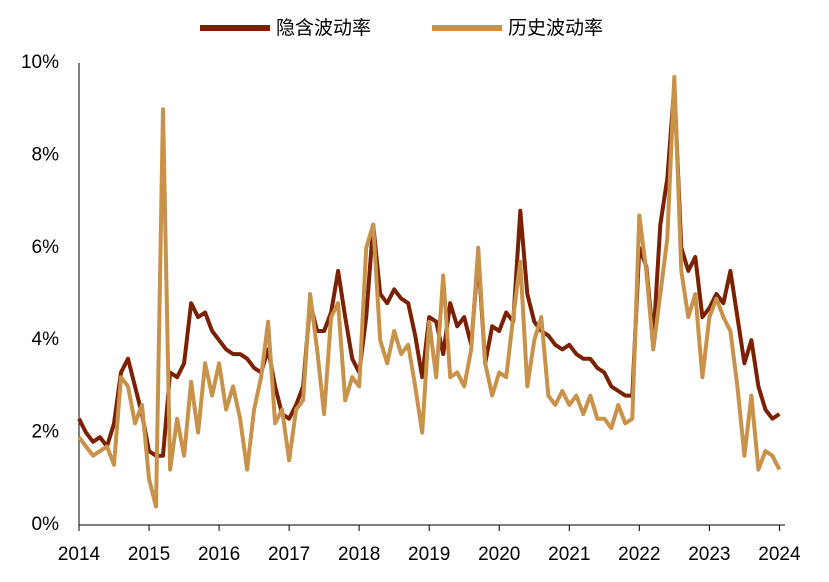 The height and width of the screenshot is (582, 829). Describe the element at coordinates (79, 554) in the screenshot. I see `x-tick-label: 2014` at that location.